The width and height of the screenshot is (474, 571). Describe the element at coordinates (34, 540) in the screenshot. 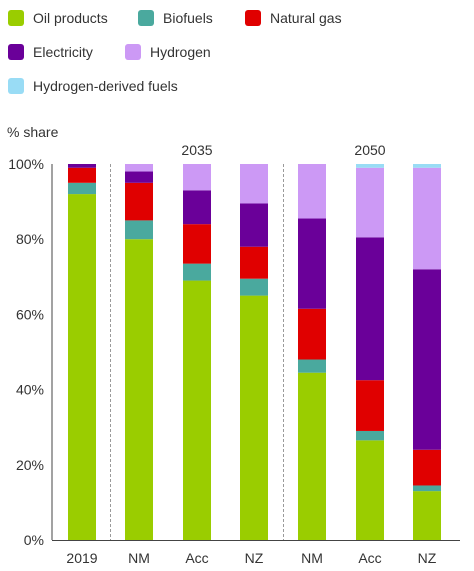

I see `y-tick-label: 0%` at that location.